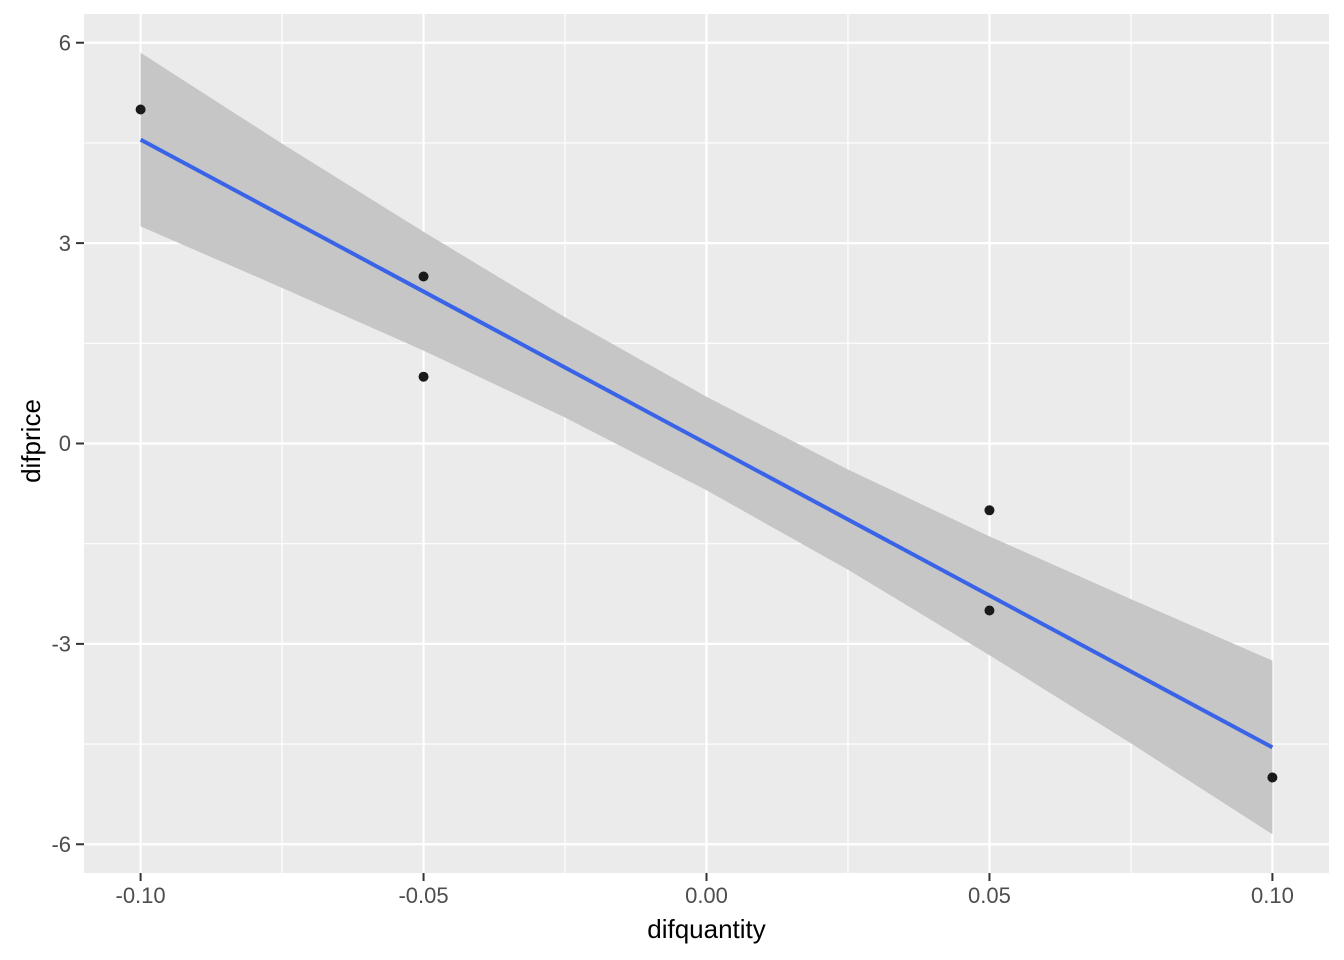 The width and height of the screenshot is (1344, 960). What do you see at coordinates (706, 929) in the screenshot?
I see `x-axis-title: difquantity` at bounding box center [706, 929].